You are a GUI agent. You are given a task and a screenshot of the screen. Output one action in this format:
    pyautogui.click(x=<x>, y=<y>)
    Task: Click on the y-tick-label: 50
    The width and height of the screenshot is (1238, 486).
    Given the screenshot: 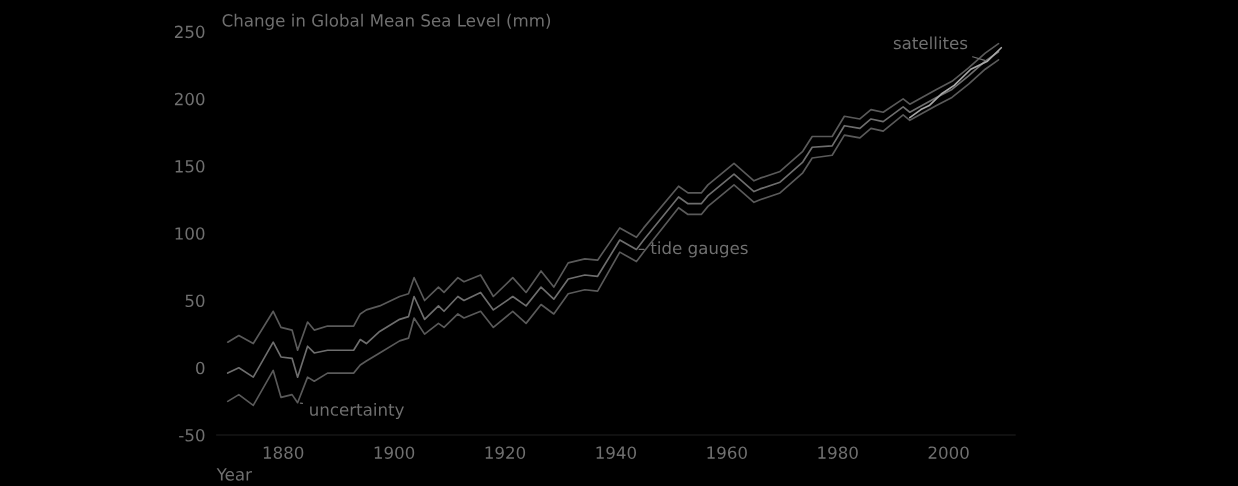 What is the action you would take?
    pyautogui.click(x=195, y=301)
    